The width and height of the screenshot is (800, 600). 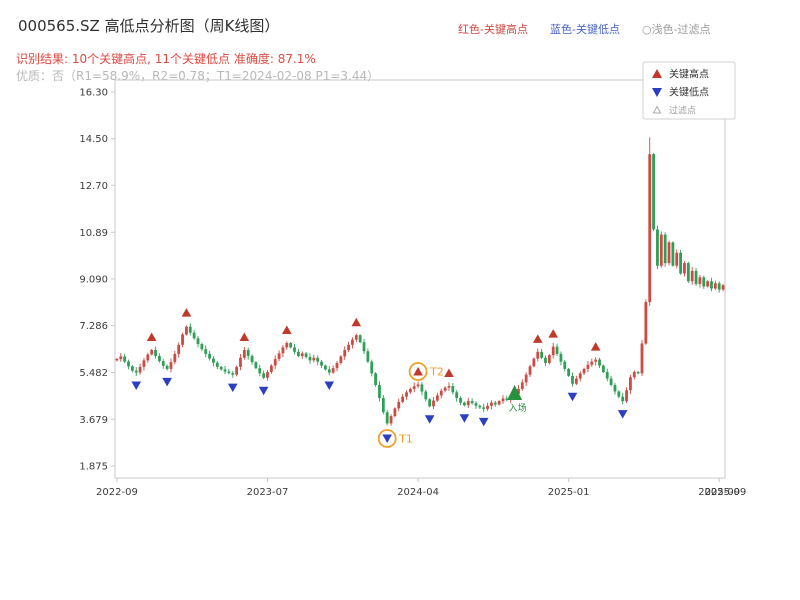 I want to click on svg-text: 12.70, so click(x=93, y=186).